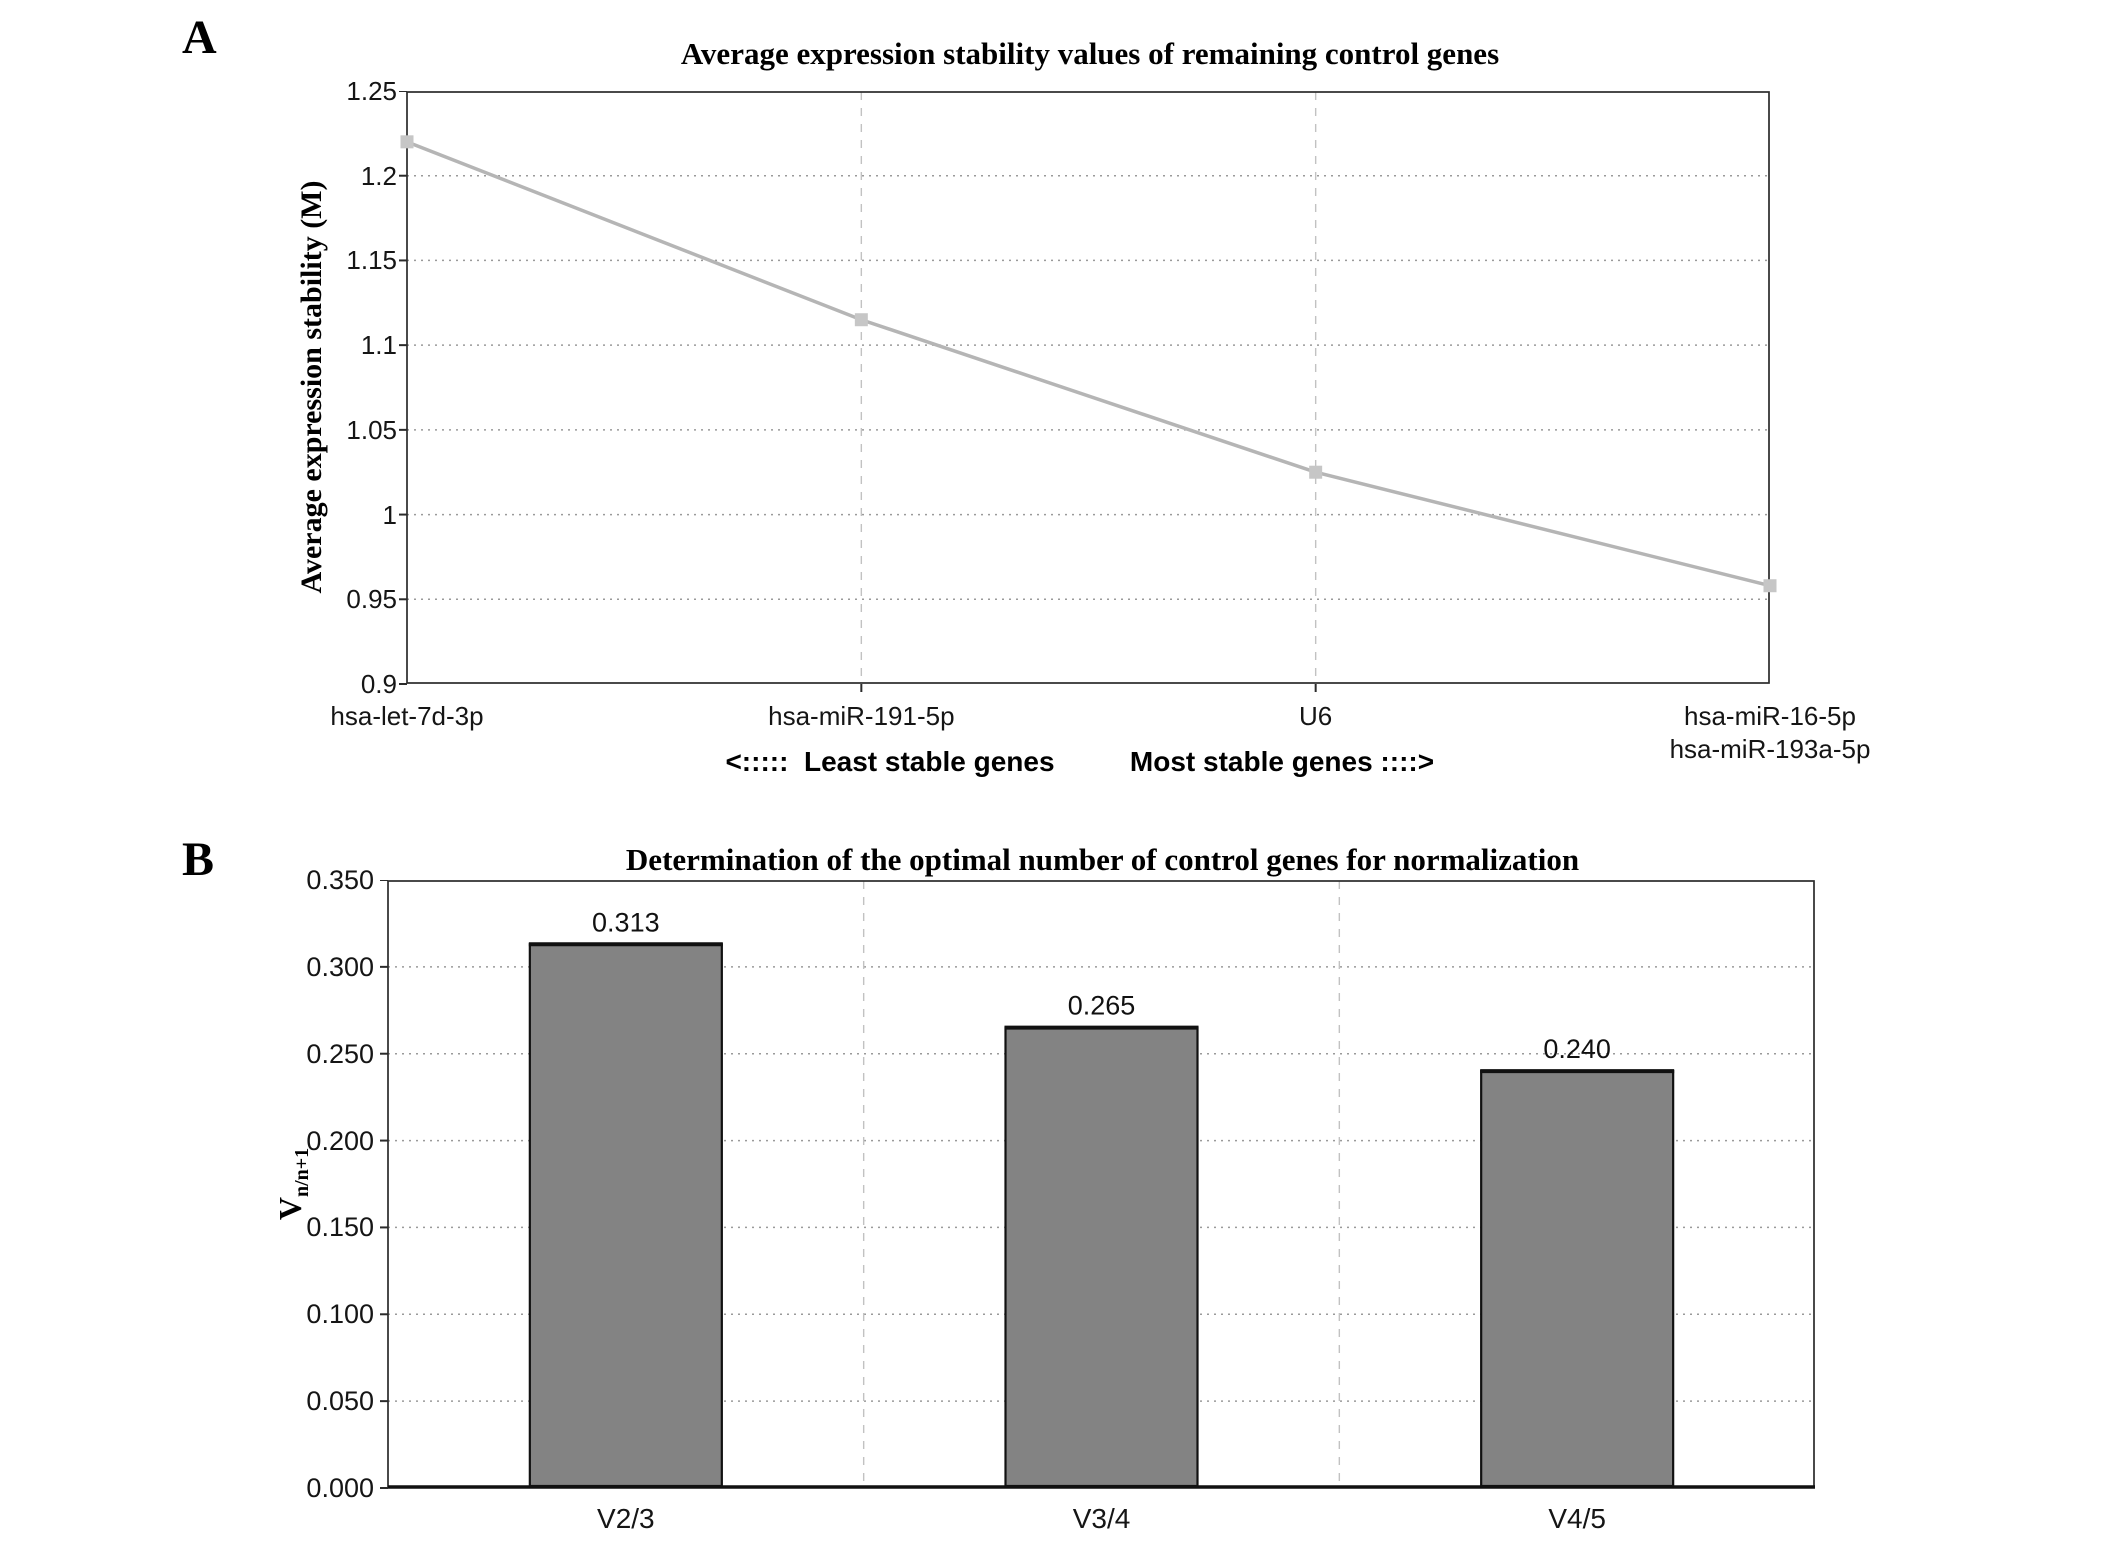 The height and width of the screenshot is (1555, 2126). Describe the element at coordinates (1316, 716) in the screenshot. I see `x-category-label: U6` at that location.